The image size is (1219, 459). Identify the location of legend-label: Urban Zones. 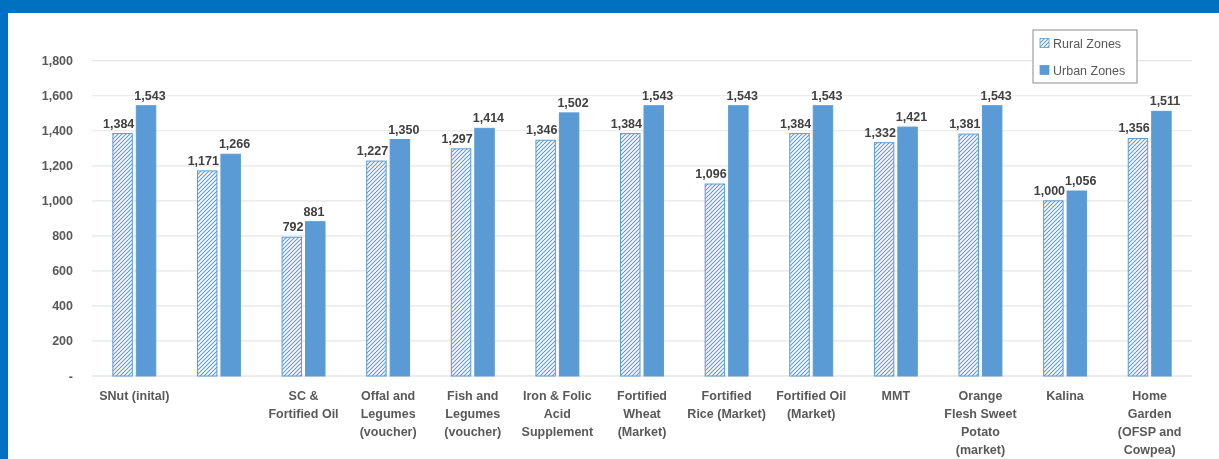
(1089, 70).